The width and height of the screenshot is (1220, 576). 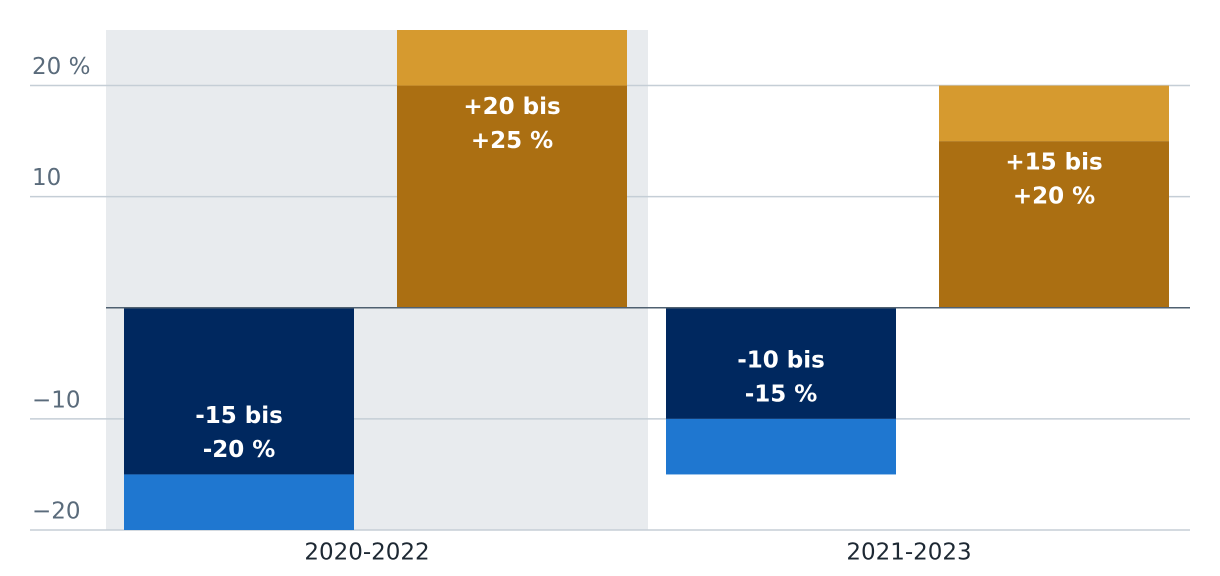 What do you see at coordinates (781, 394) in the screenshot?
I see `value-label: -15 %` at bounding box center [781, 394].